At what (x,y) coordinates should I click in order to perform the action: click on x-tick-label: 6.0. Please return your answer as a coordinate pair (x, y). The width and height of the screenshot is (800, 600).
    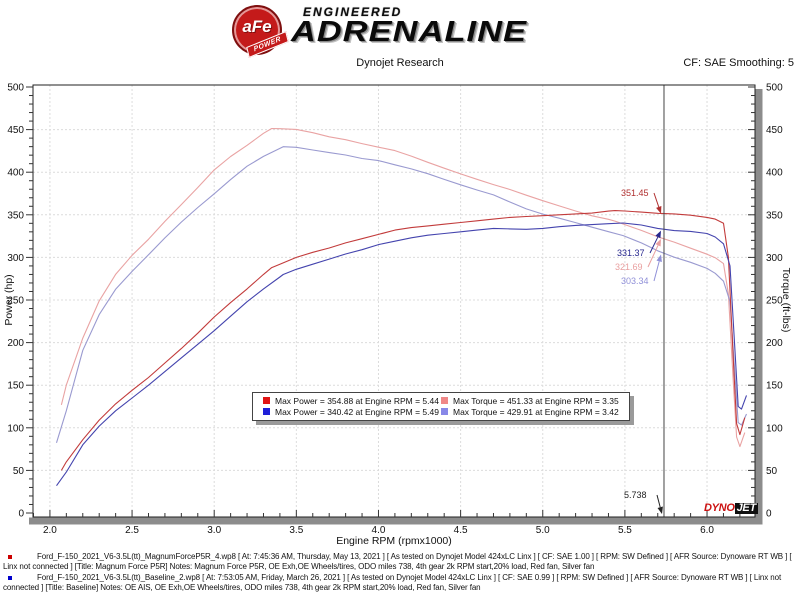
    Looking at the image, I should click on (707, 530).